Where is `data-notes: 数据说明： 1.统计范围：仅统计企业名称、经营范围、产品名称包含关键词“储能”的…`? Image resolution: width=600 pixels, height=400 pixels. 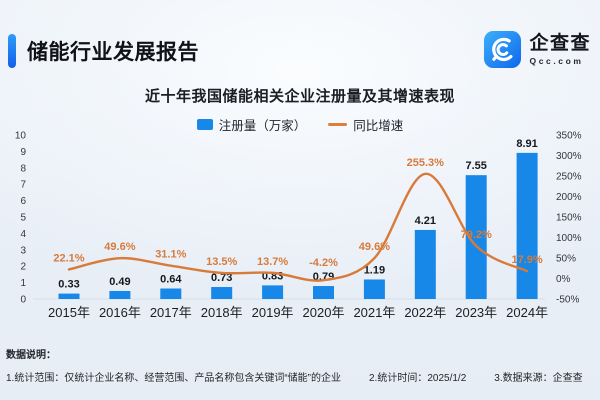
data-notes: 数据说明： 1.统计范围：仅统计企业名称、经营范围、产品名称包含关键词“储能”的… is located at coordinates (301, 365).